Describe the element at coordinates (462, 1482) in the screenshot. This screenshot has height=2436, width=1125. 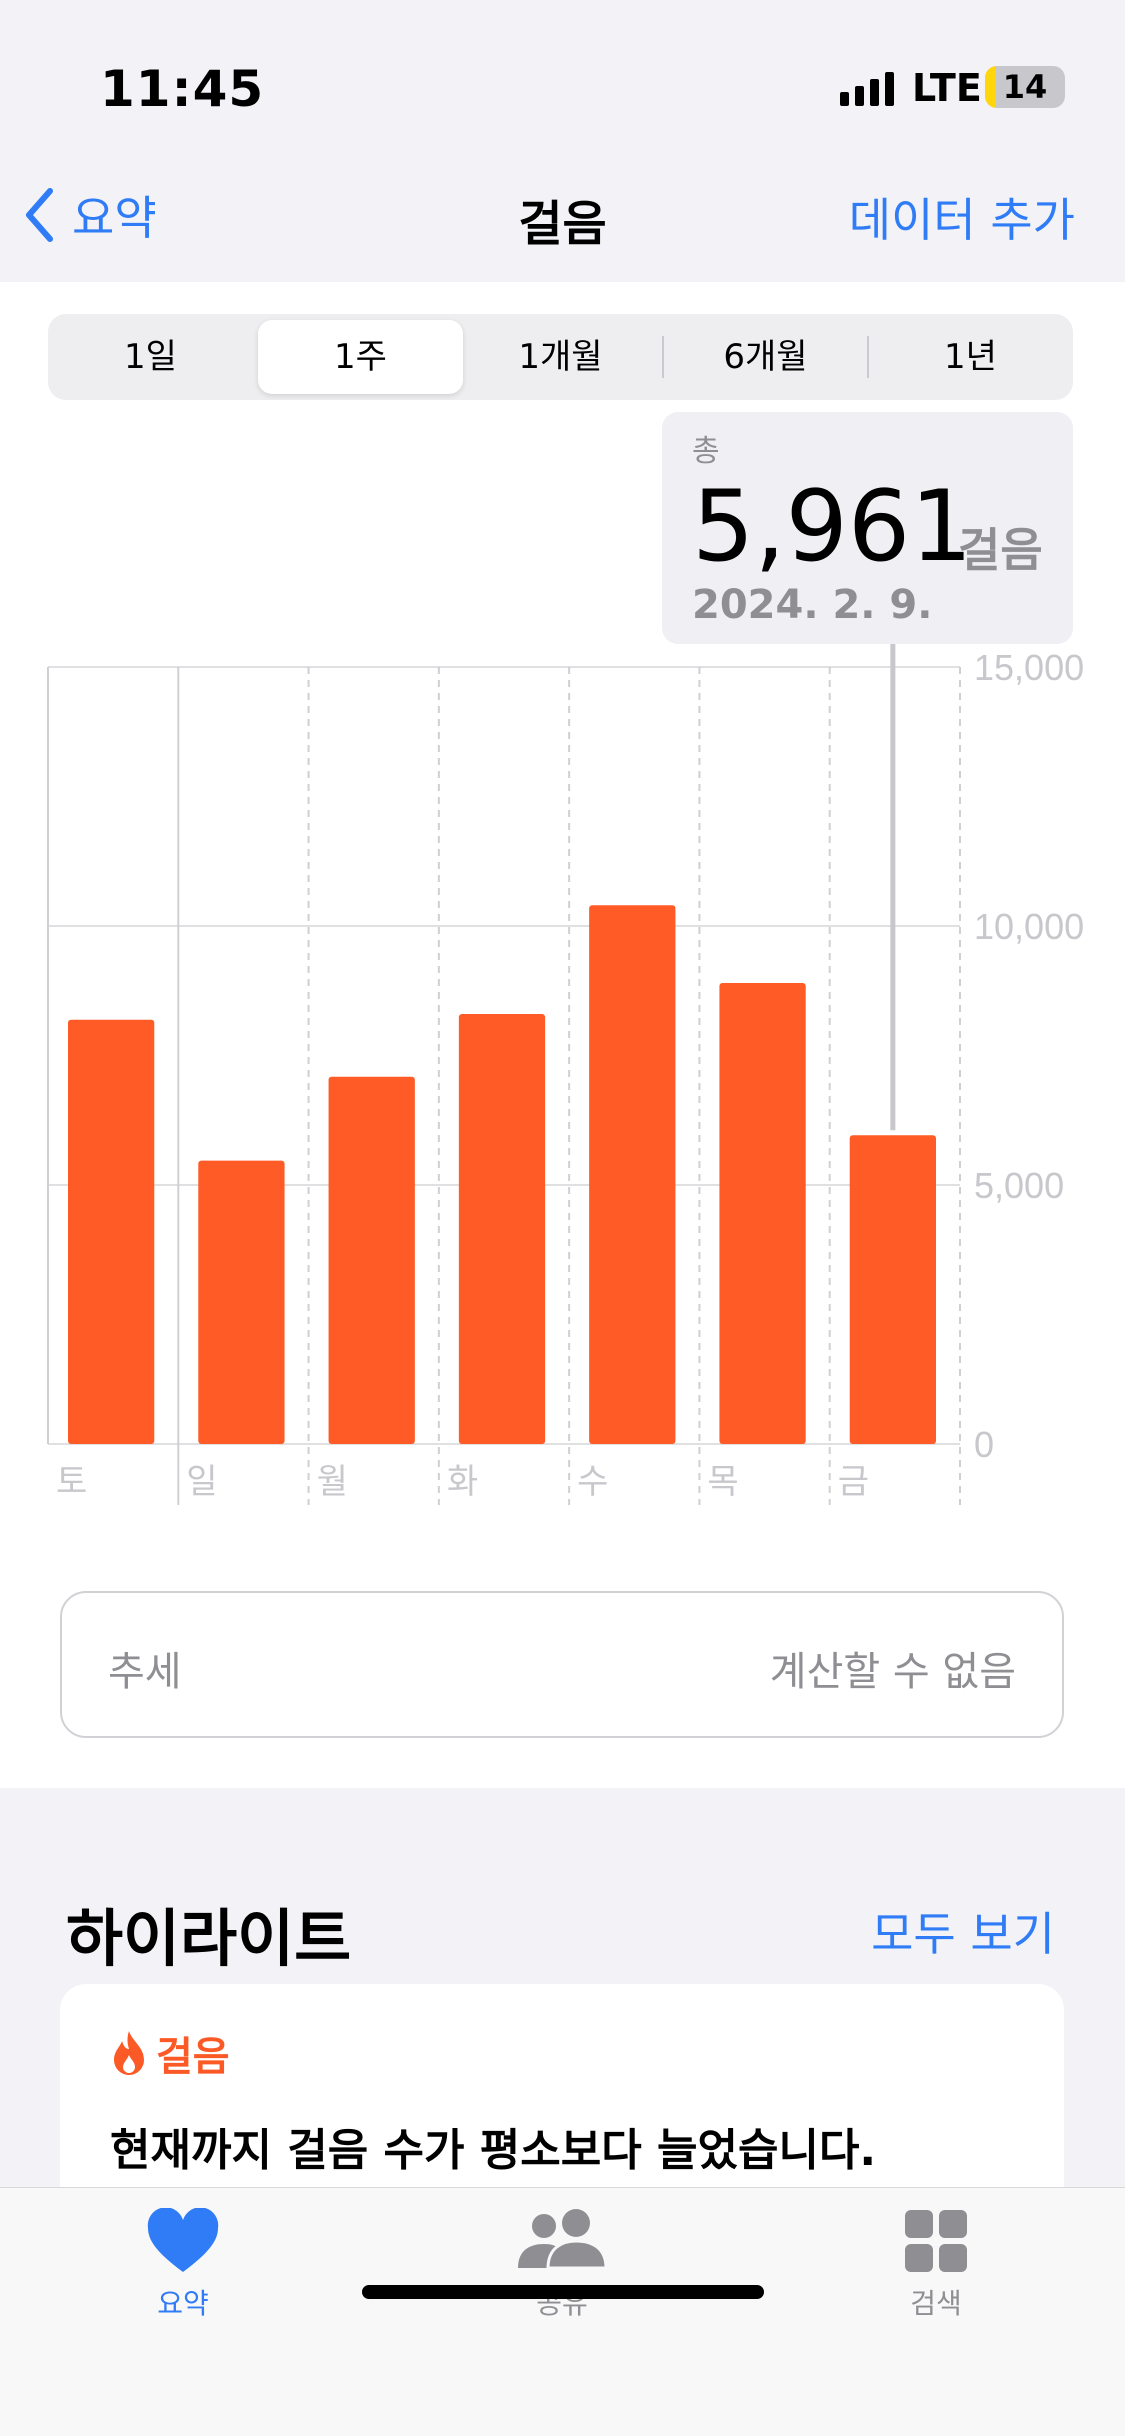
I see `x-tick-label: 화` at that location.